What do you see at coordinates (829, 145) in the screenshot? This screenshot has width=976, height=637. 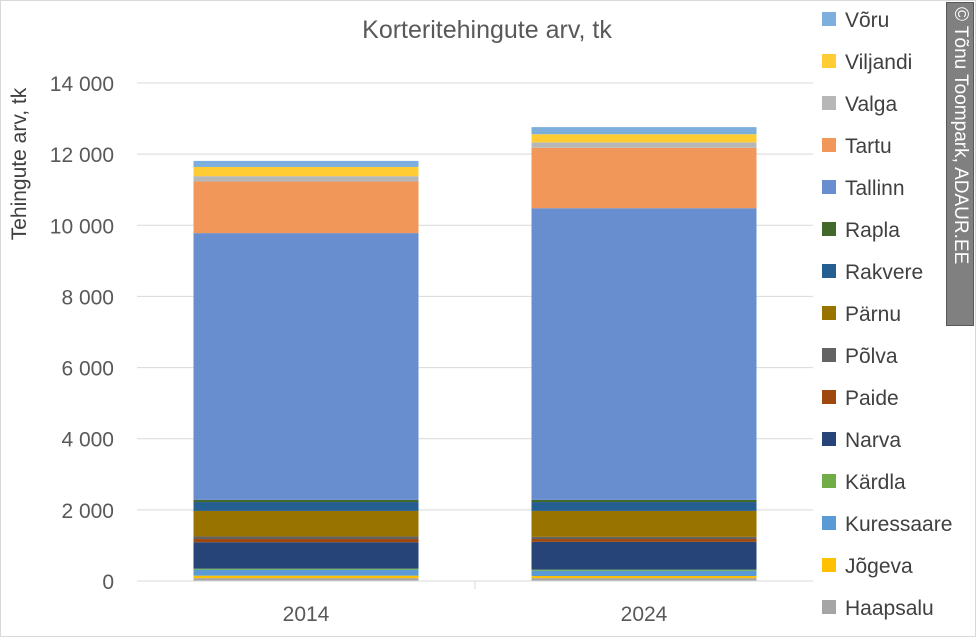 I see `legend-swatch-tartu` at bounding box center [829, 145].